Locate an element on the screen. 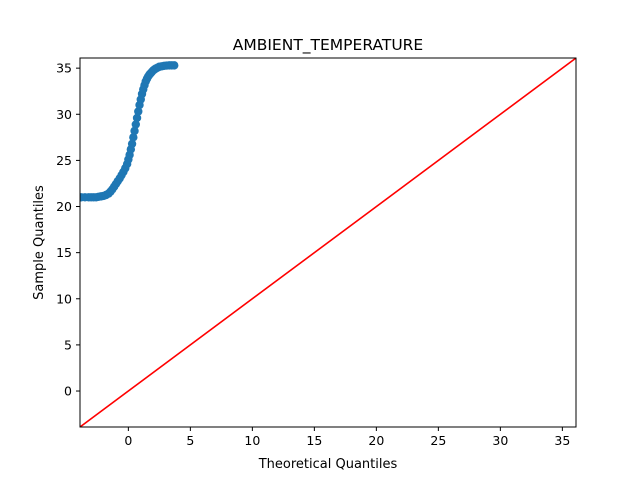 This screenshot has width=640, height=480. y-tick-label: 35 is located at coordinates (64, 68).